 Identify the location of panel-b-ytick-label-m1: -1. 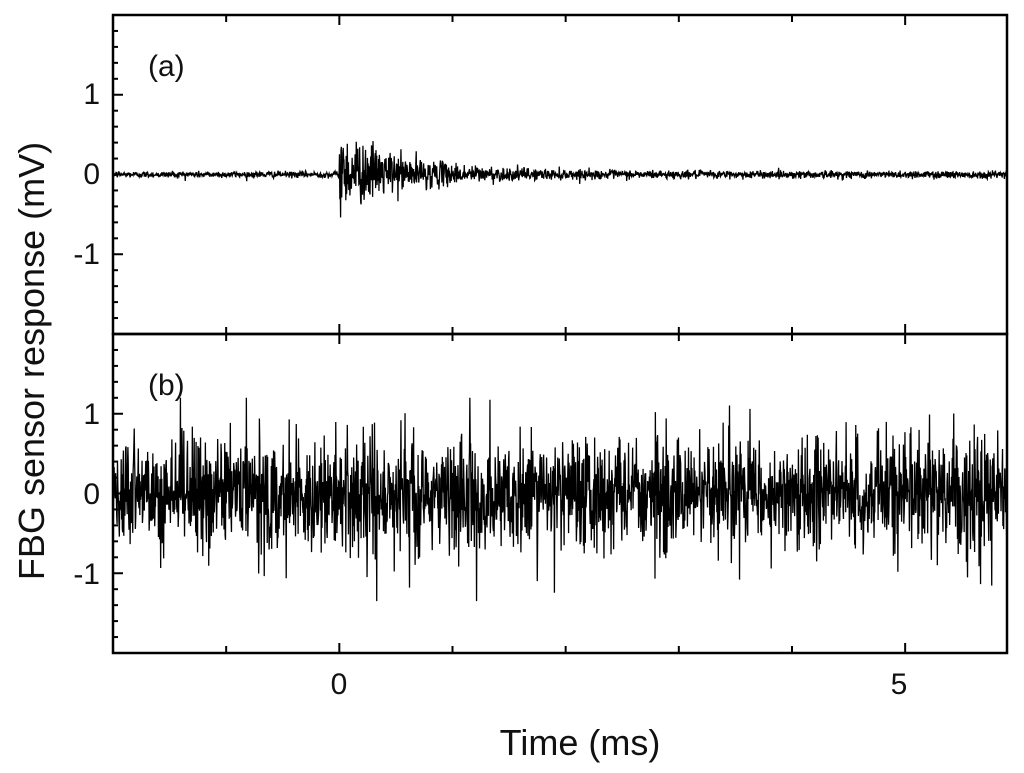
(86, 574).